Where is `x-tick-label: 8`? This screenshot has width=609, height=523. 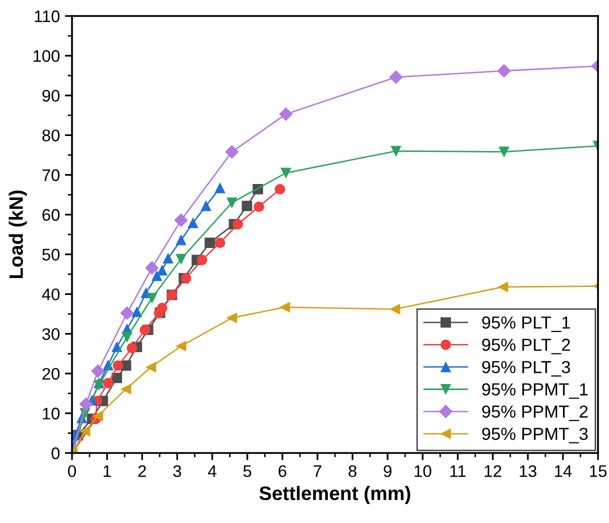 x-tick-label: 8 is located at coordinates (352, 471).